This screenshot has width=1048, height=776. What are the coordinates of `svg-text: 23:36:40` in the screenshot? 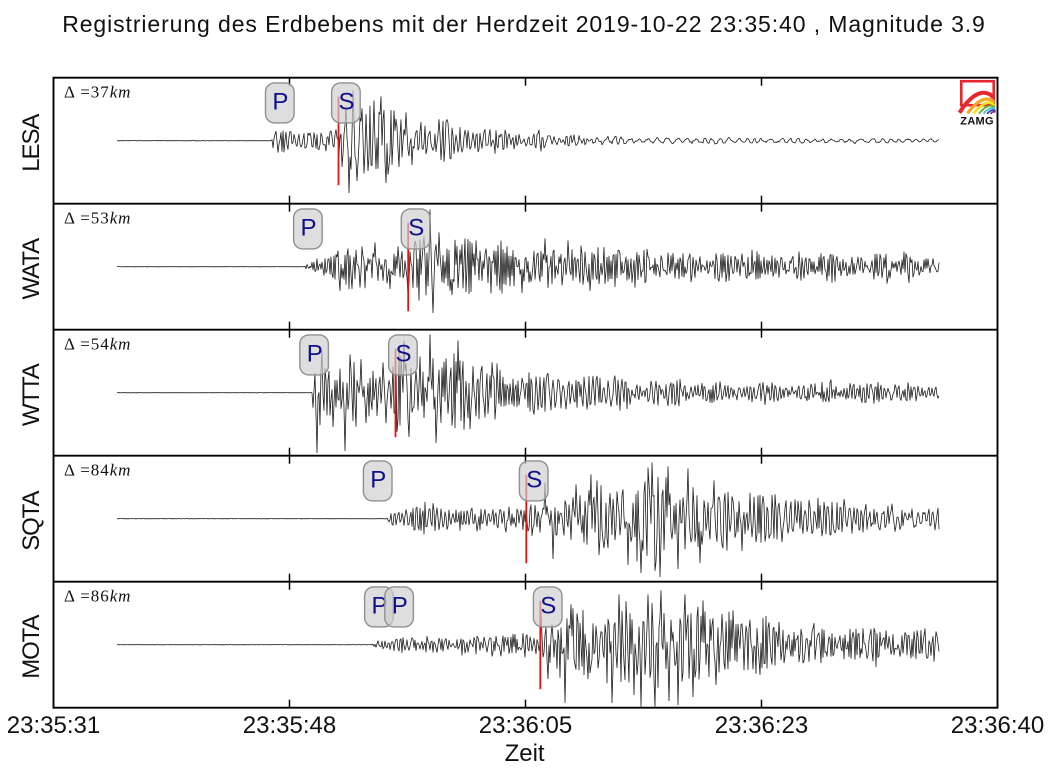 It's located at (997, 725).